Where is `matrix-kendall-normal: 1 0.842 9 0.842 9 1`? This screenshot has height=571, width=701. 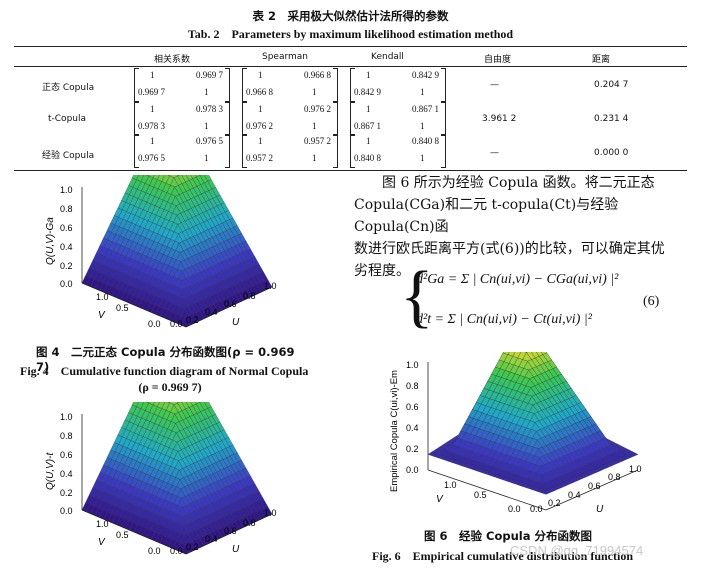
matrix-kendall-normal: 1 0.842 9 0.842 9 1 is located at coordinates (398, 85).